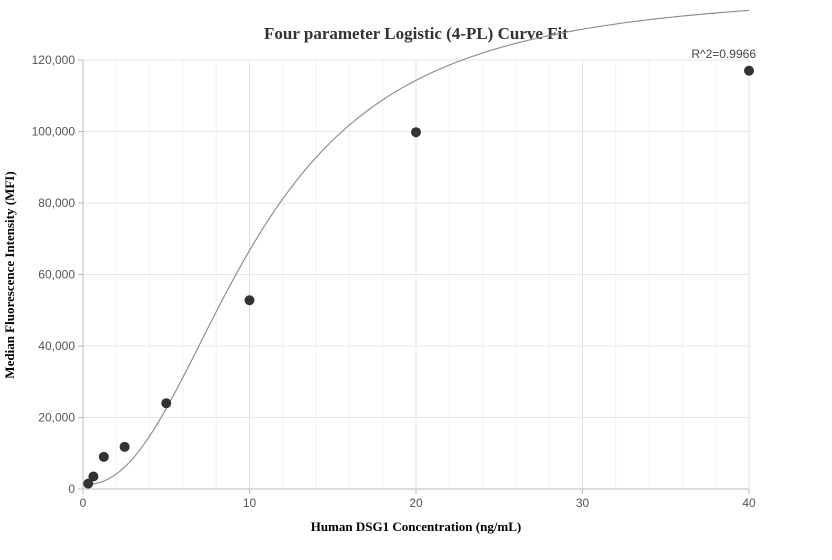 The height and width of the screenshot is (560, 832). Describe the element at coordinates (54, 132) in the screenshot. I see `y-tick-label: 100,000` at that location.